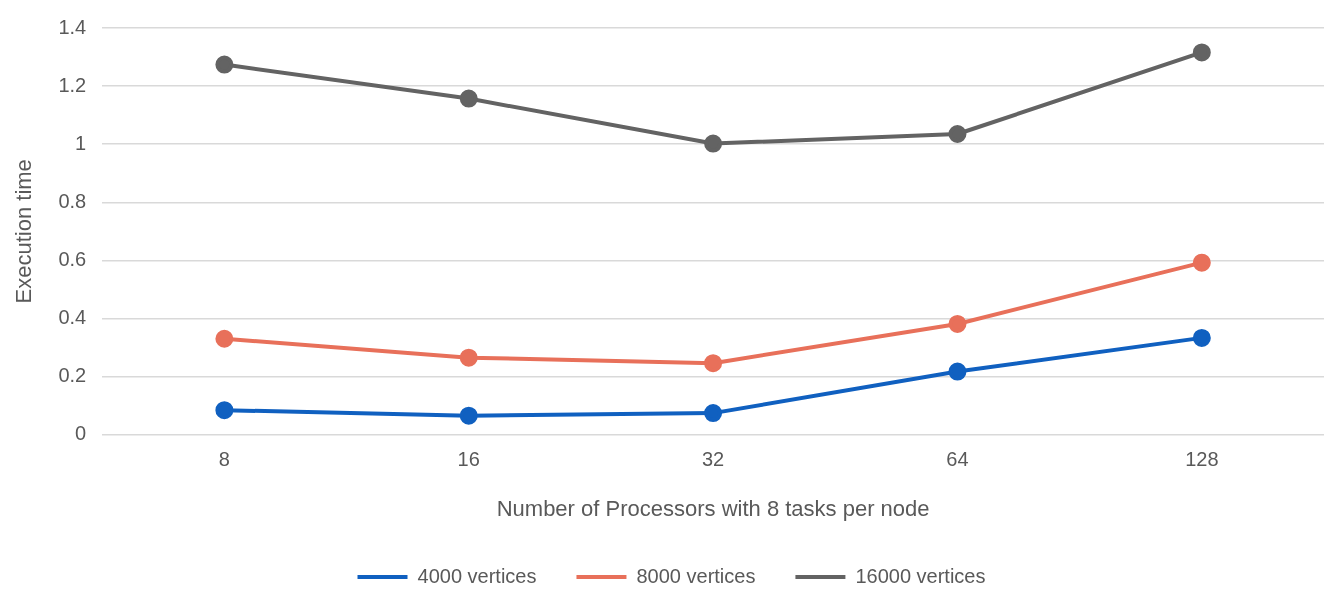 The image size is (1335, 597). Describe the element at coordinates (224, 459) in the screenshot. I see `x-tick-label: 8` at that location.